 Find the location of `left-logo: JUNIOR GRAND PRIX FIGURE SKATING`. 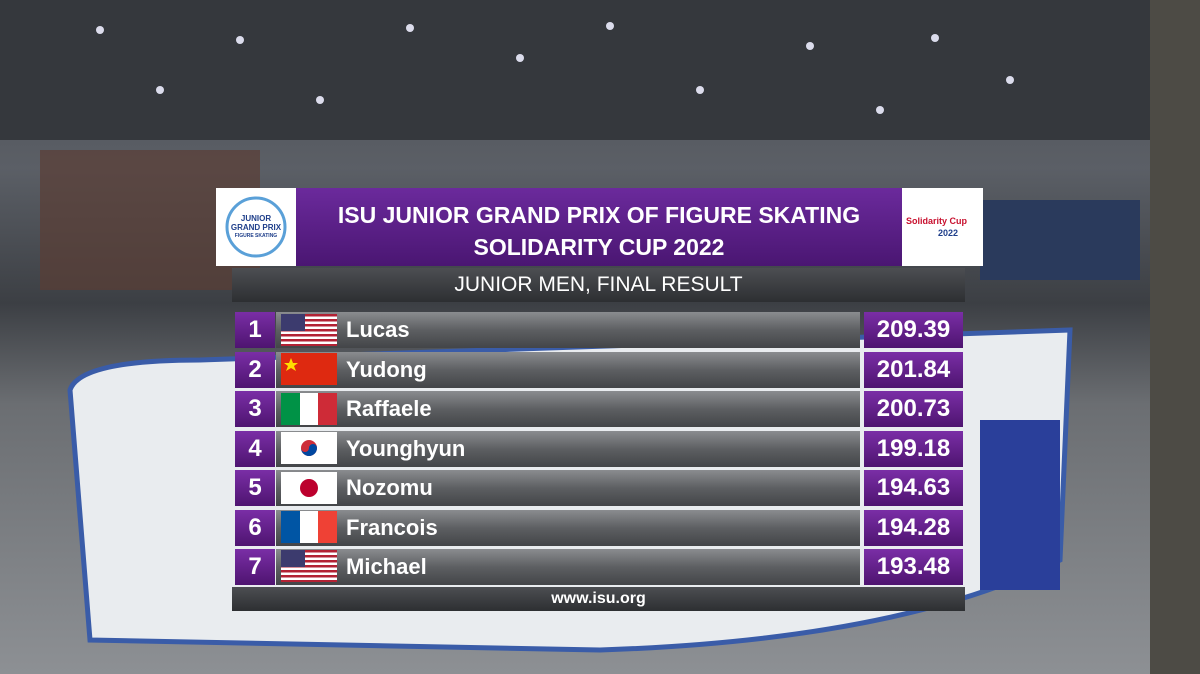

left-logo: JUNIOR GRAND PRIX FIGURE SKATING is located at coordinates (256, 227).